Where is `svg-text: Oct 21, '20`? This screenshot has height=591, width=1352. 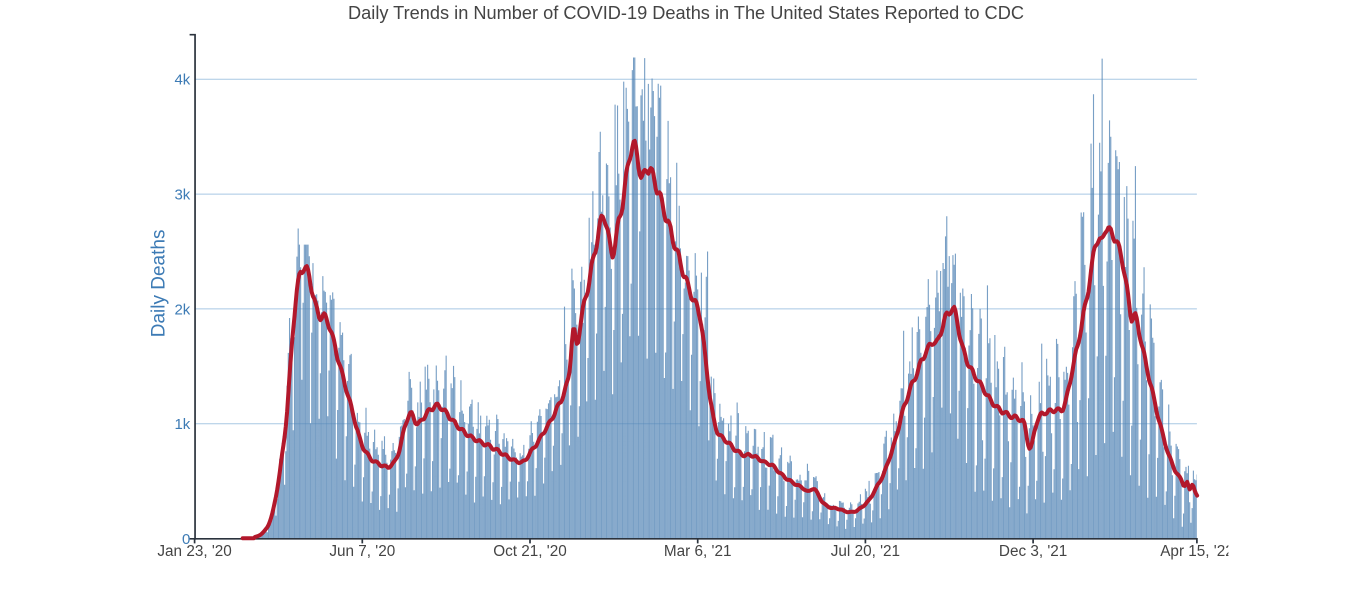 svg-text: Oct 21, '20 is located at coordinates (530, 551).